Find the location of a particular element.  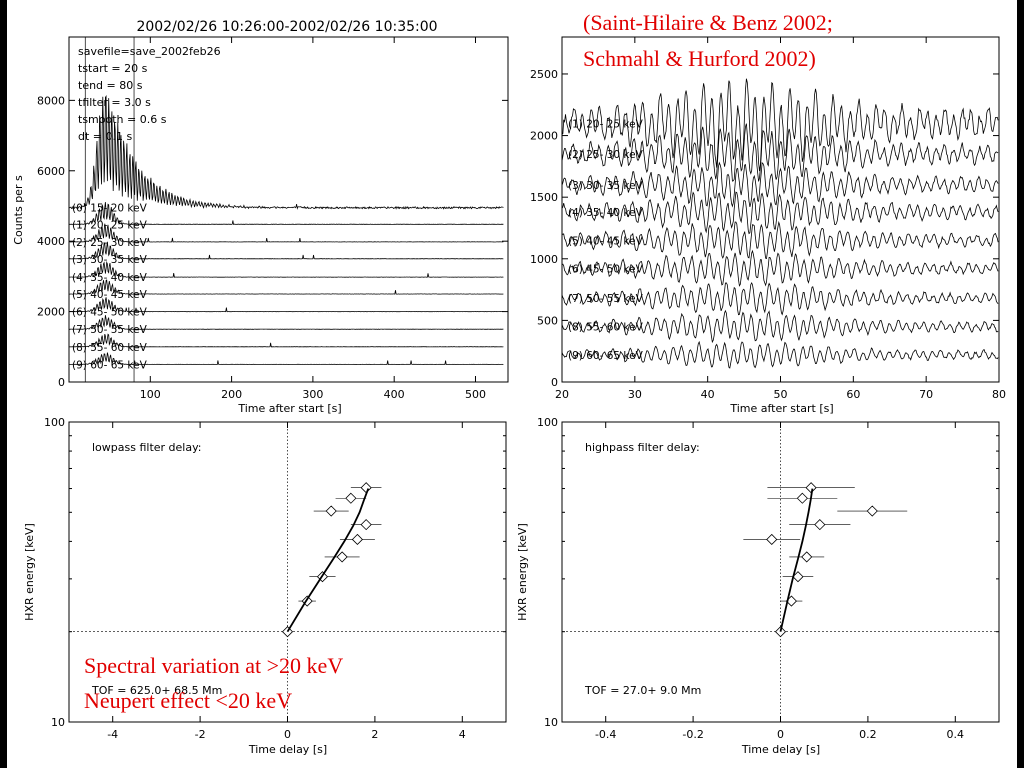

y-tick-label: 6000 is located at coordinates (51, 171).